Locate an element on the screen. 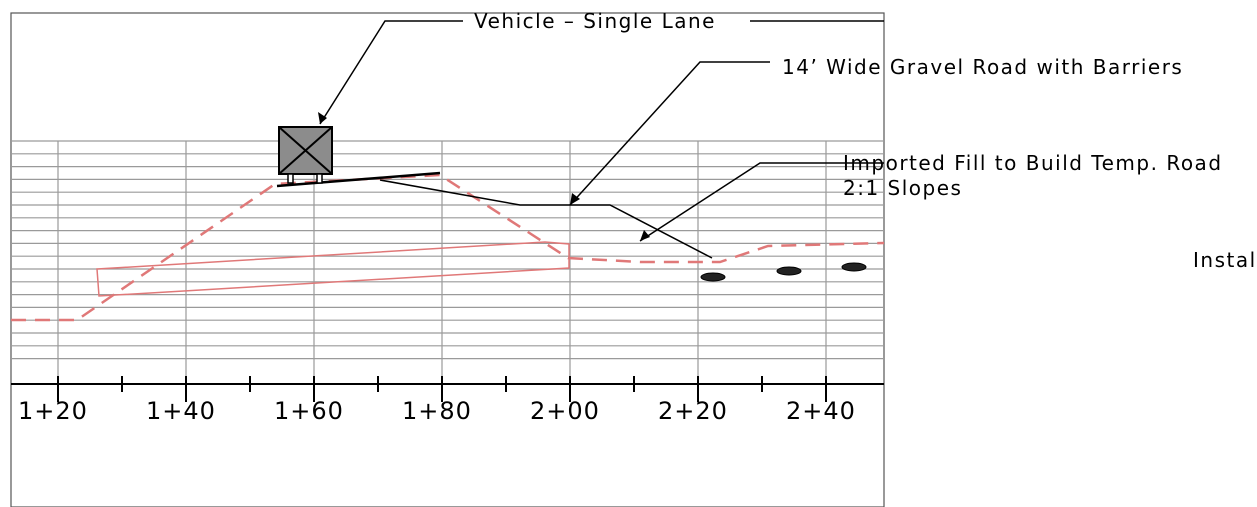 This screenshot has height=507, width=1257. imported-fill-label: Imported Fill to Build Temp. Road is located at coordinates (1033, 163).